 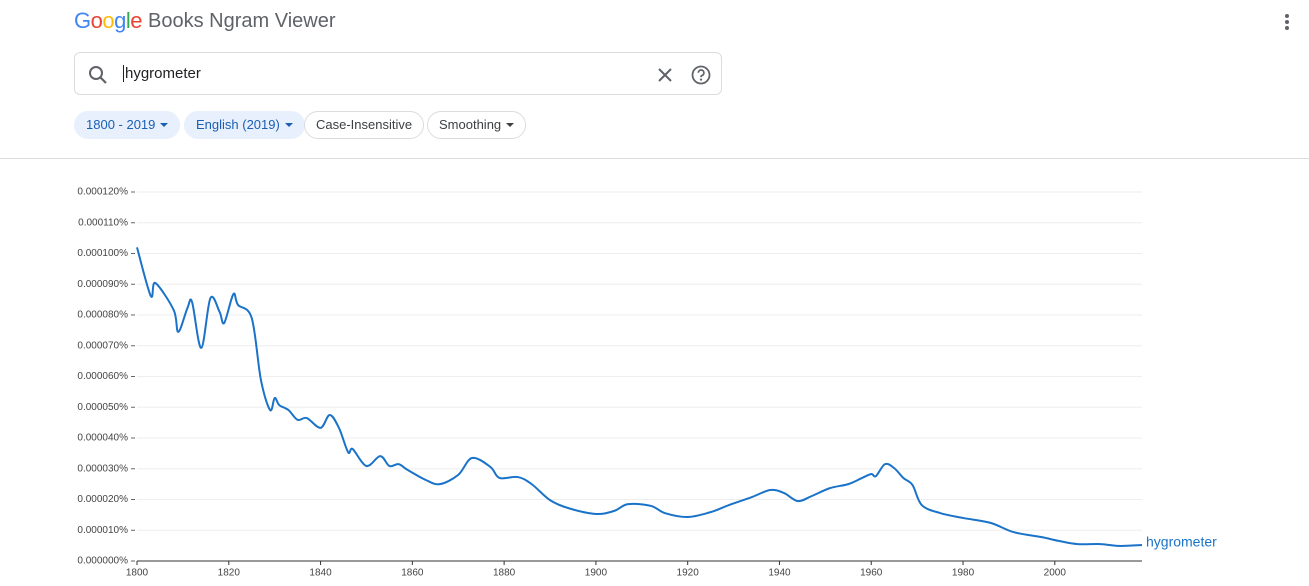 What do you see at coordinates (779, 573) in the screenshot?
I see `x-tick-label: 1940` at bounding box center [779, 573].